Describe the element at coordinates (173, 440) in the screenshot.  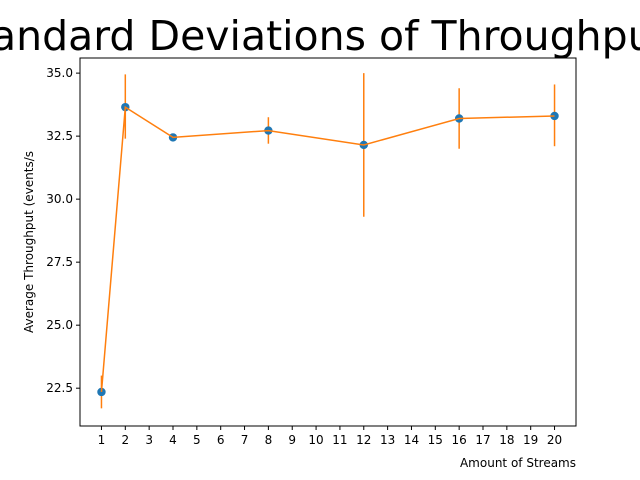
I see `x-tick-label: 4` at that location.